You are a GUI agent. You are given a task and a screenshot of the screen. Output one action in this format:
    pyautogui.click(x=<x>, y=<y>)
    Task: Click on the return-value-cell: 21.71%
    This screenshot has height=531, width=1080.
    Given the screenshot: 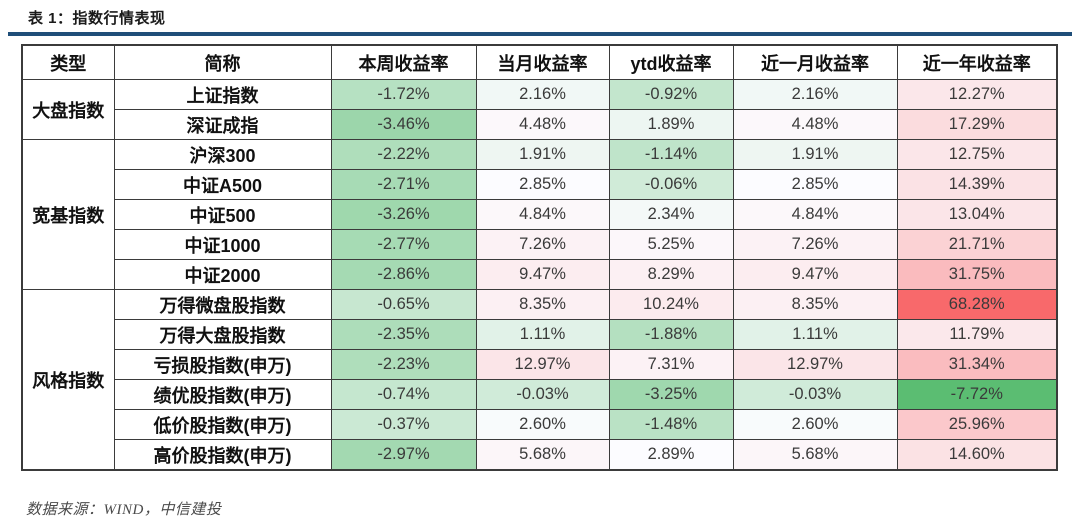 What is the action you would take?
    pyautogui.click(x=977, y=244)
    